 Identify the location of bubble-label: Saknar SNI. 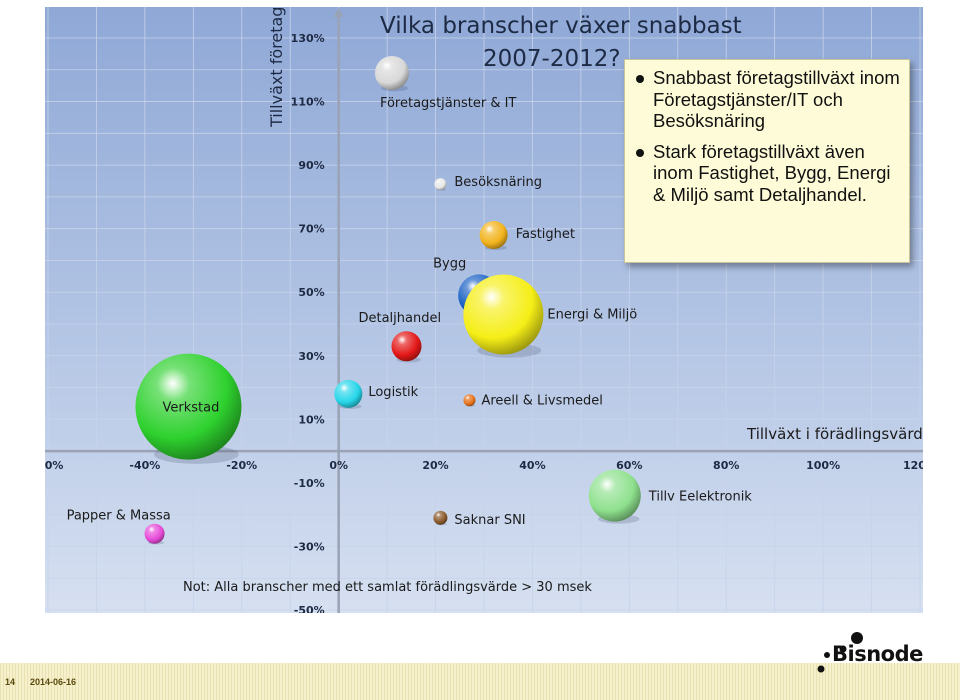
(489, 520).